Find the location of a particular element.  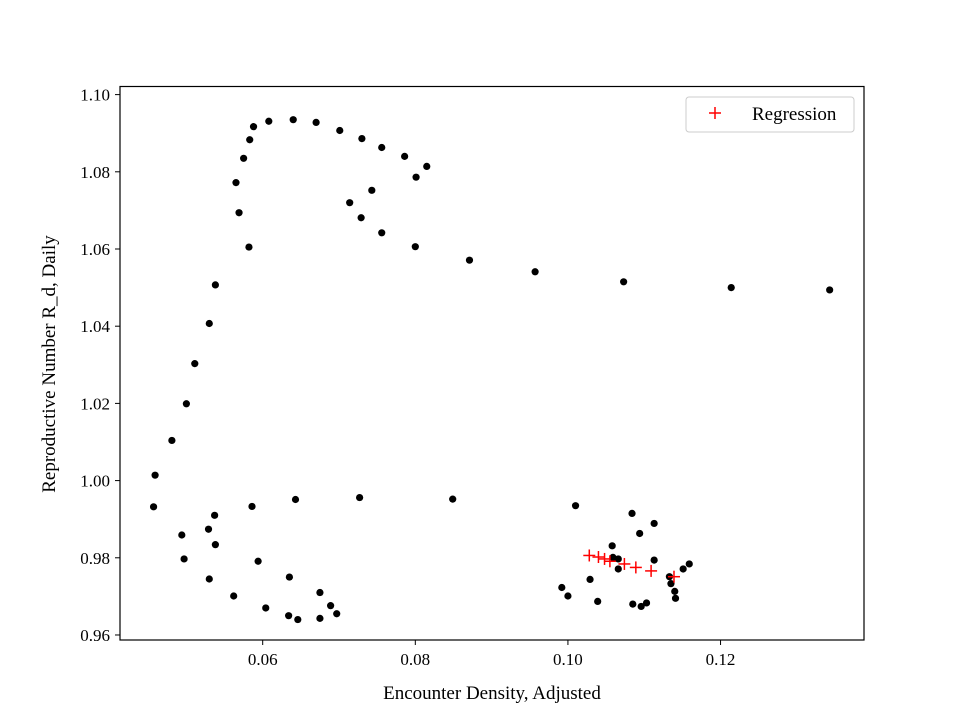

x-tick-label: 0.06 is located at coordinates (263, 659).